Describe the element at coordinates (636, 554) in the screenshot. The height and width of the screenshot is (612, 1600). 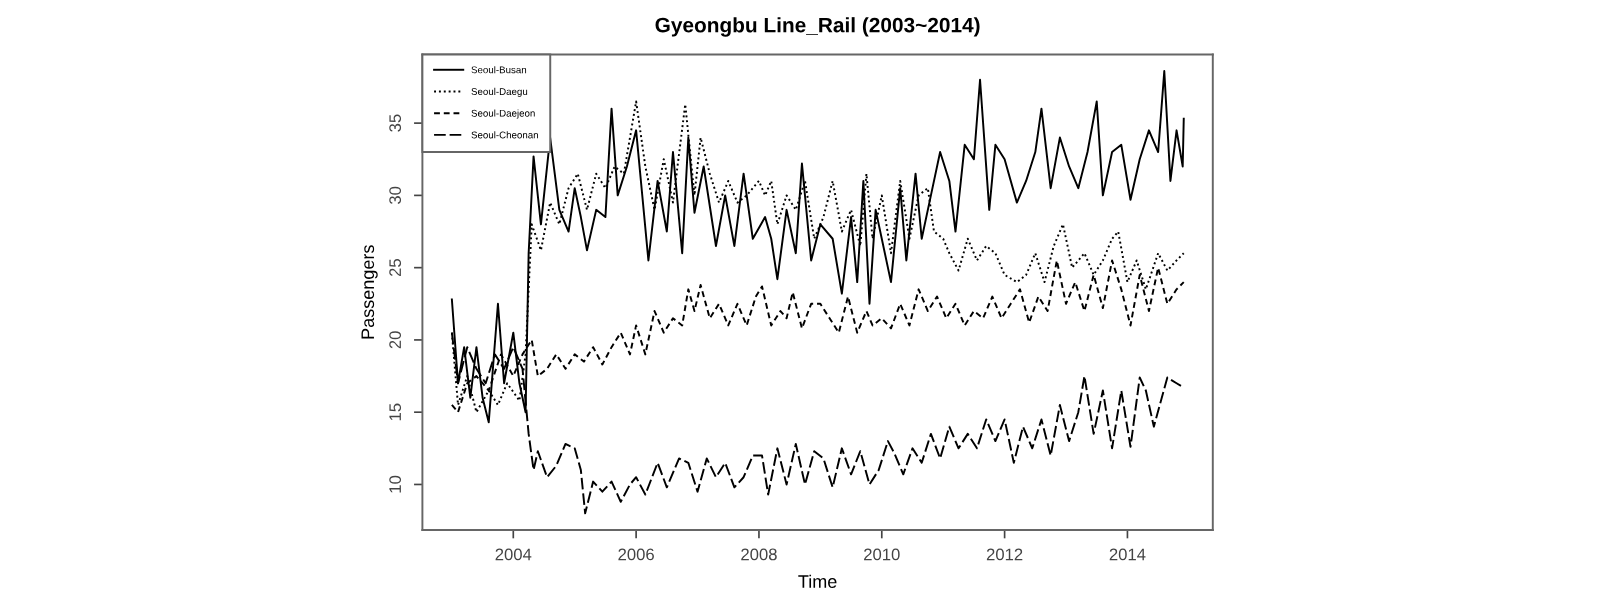
I see `x-tick-label: 2006` at that location.